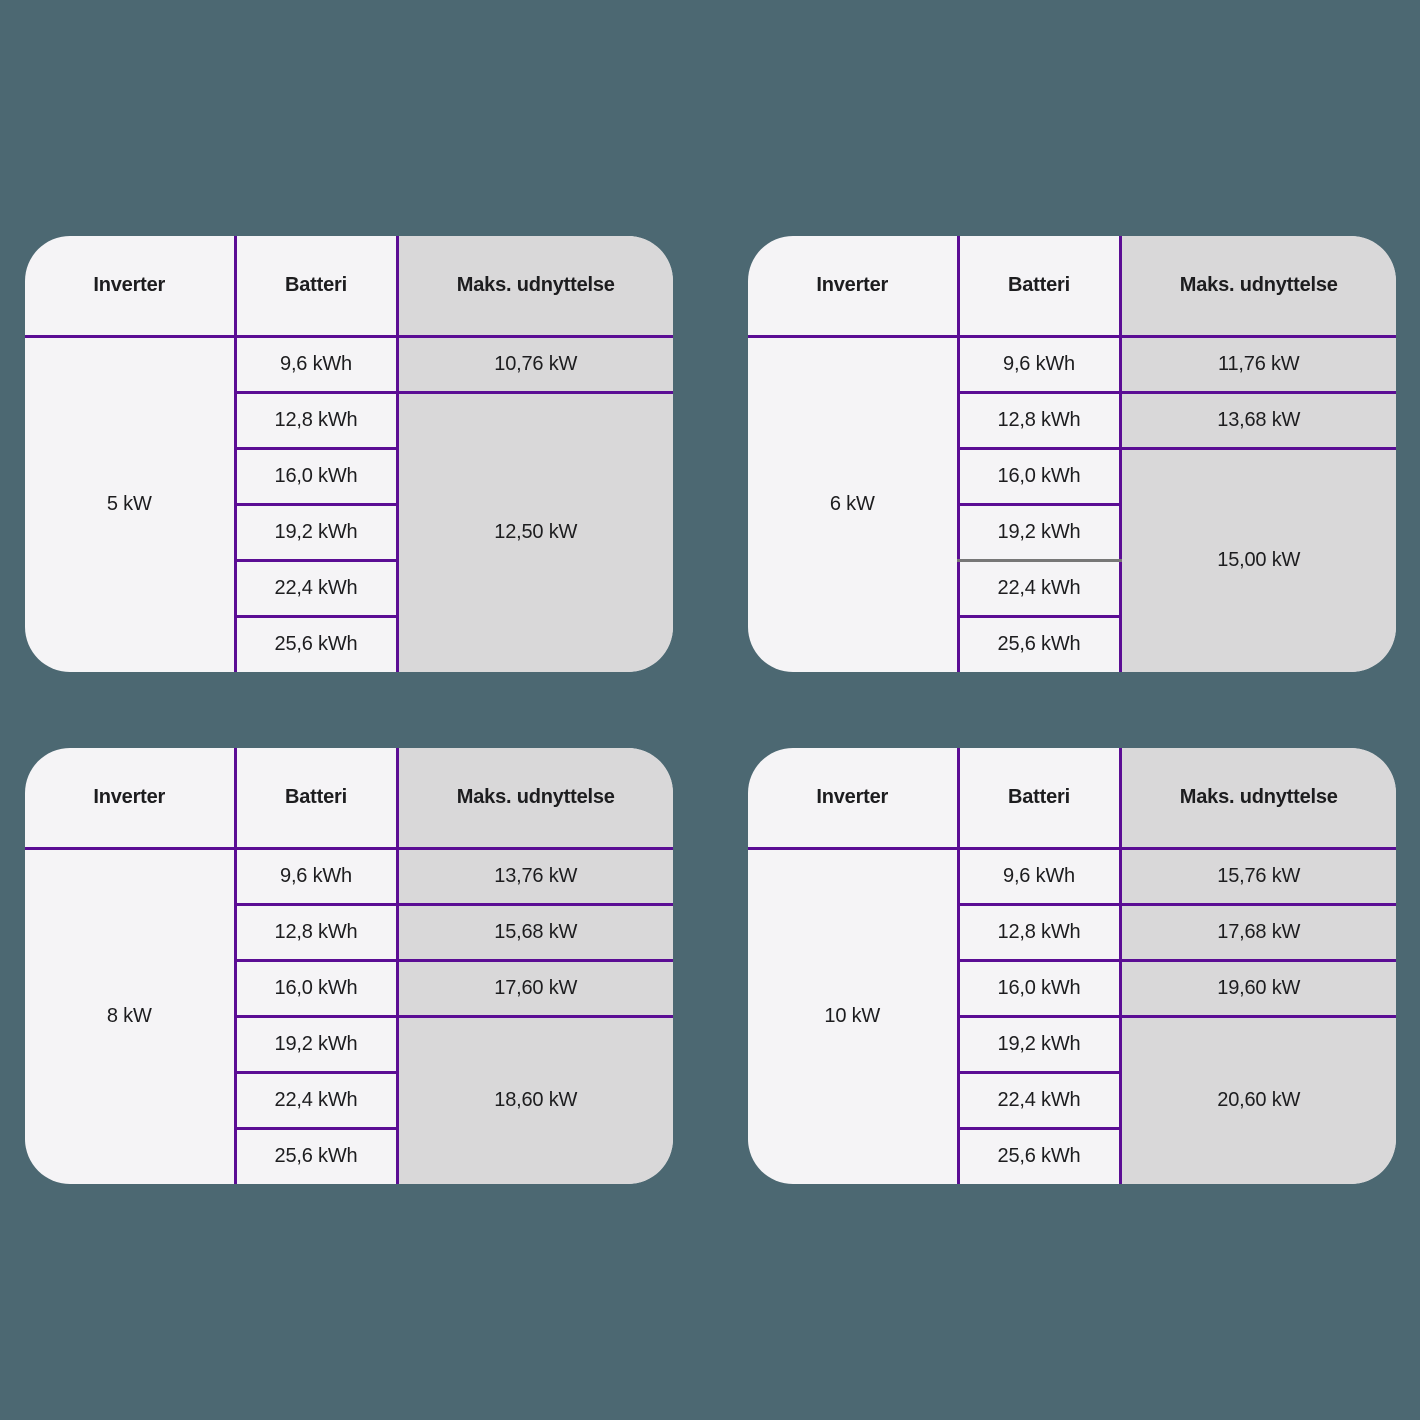 The height and width of the screenshot is (1420, 1420). I want to click on inverter-cell: 6 kW, so click(852, 504).